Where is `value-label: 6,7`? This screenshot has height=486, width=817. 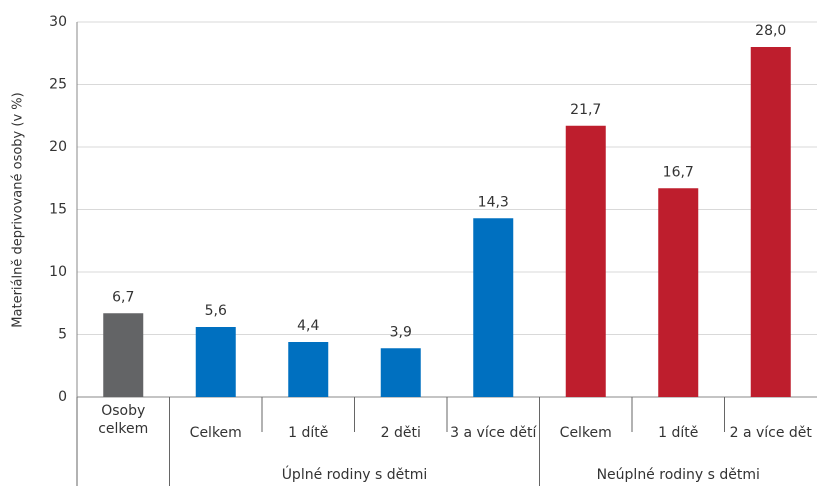
value-label: 6,7 is located at coordinates (123, 297).